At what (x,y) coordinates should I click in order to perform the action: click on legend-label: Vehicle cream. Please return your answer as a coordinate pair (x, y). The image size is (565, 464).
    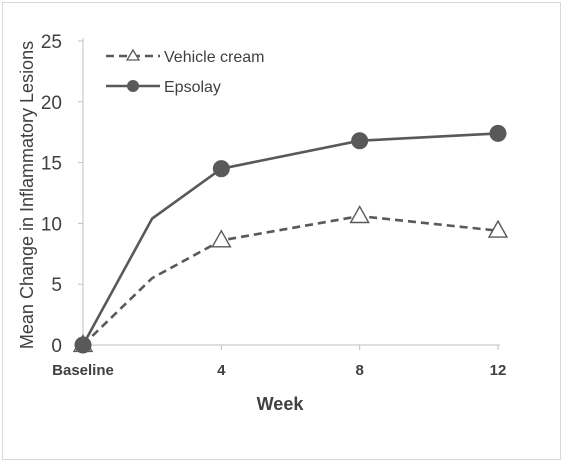
    Looking at the image, I should click on (214, 57).